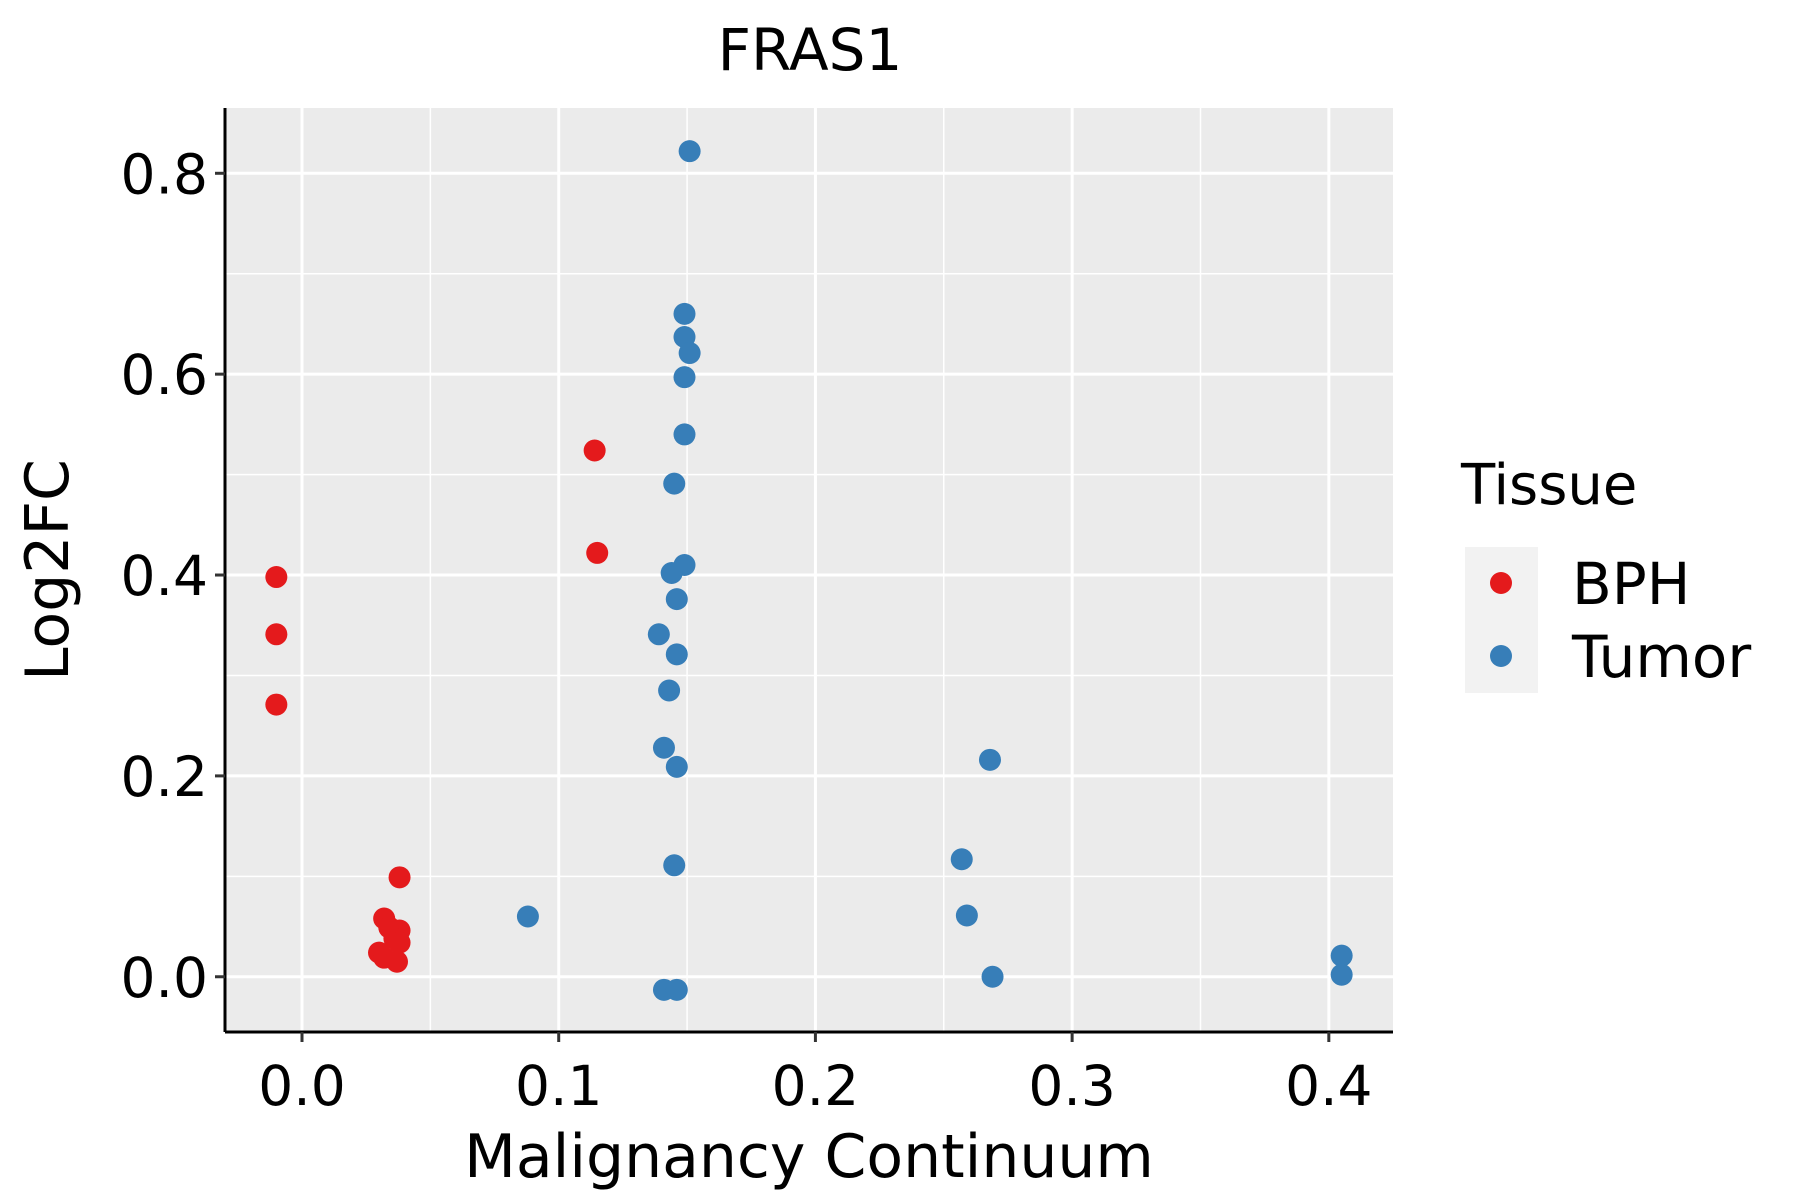 This screenshot has width=1800, height=1200. Describe the element at coordinates (164, 978) in the screenshot. I see `y-tick-label: 0.0` at that location.